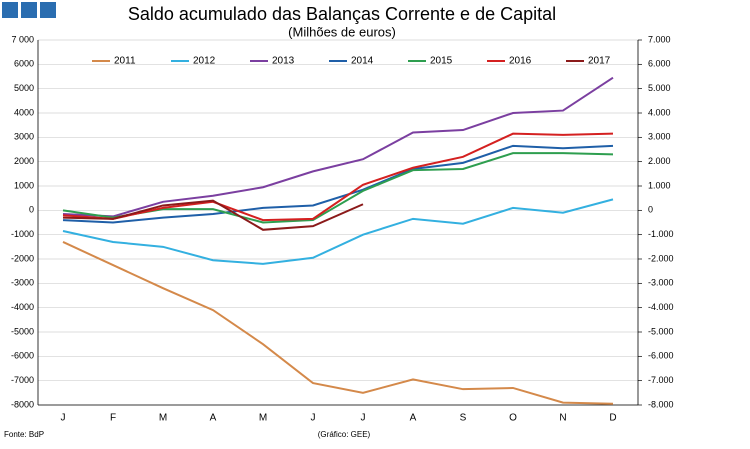  What do you see at coordinates (650, 210) in the screenshot?
I see `y2-tick-label: 0` at bounding box center [650, 210].